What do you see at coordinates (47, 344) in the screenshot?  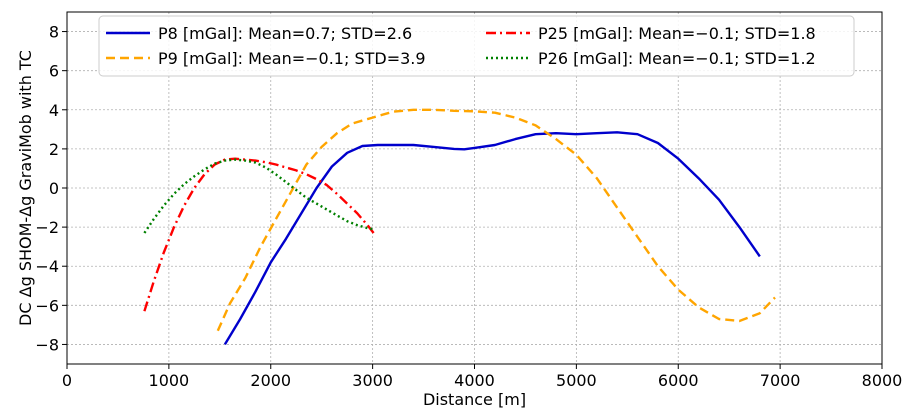 I see `y-tick-label: −8` at bounding box center [47, 344].